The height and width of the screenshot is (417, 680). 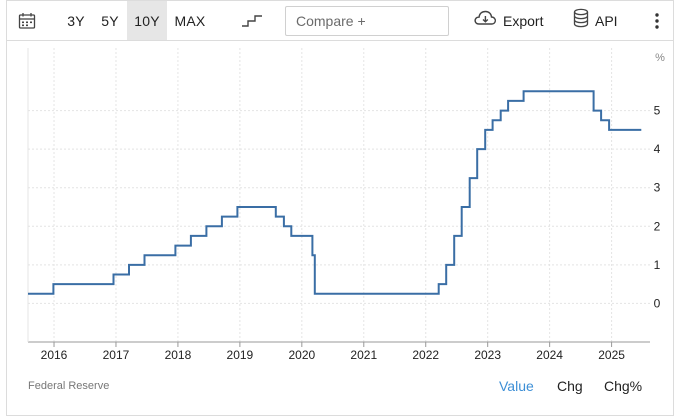 I want to click on range-5y-button: 5Y, so click(x=110, y=20).